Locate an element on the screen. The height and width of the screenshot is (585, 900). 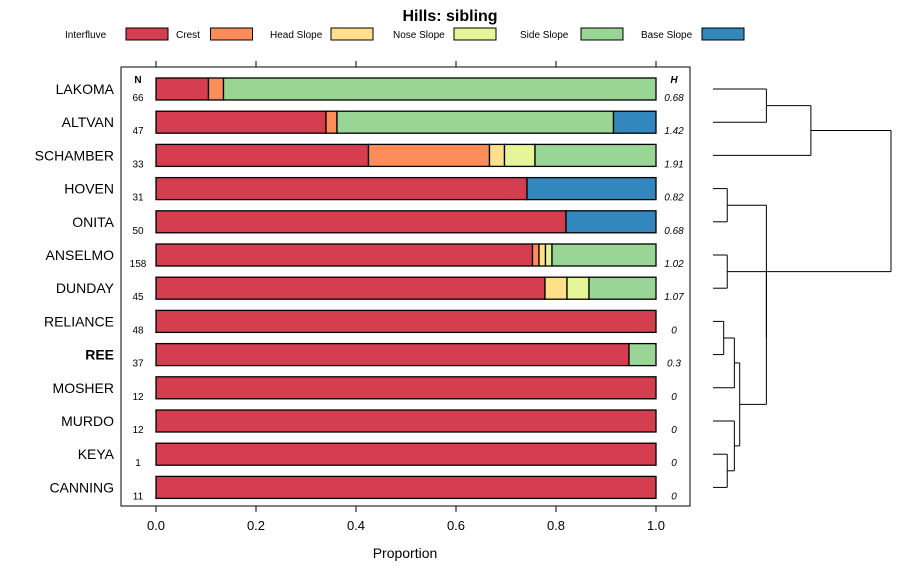
n-column-header: N is located at coordinates (137, 80).